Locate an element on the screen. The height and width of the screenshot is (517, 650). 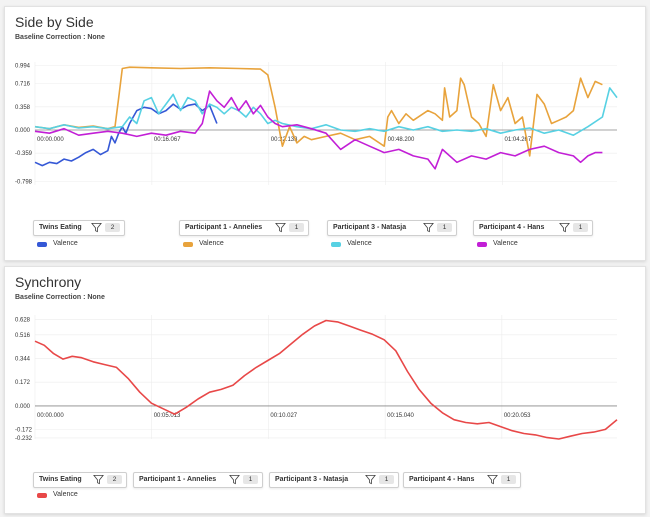
x-tick-label: 00:20.053 is located at coordinates (517, 416).